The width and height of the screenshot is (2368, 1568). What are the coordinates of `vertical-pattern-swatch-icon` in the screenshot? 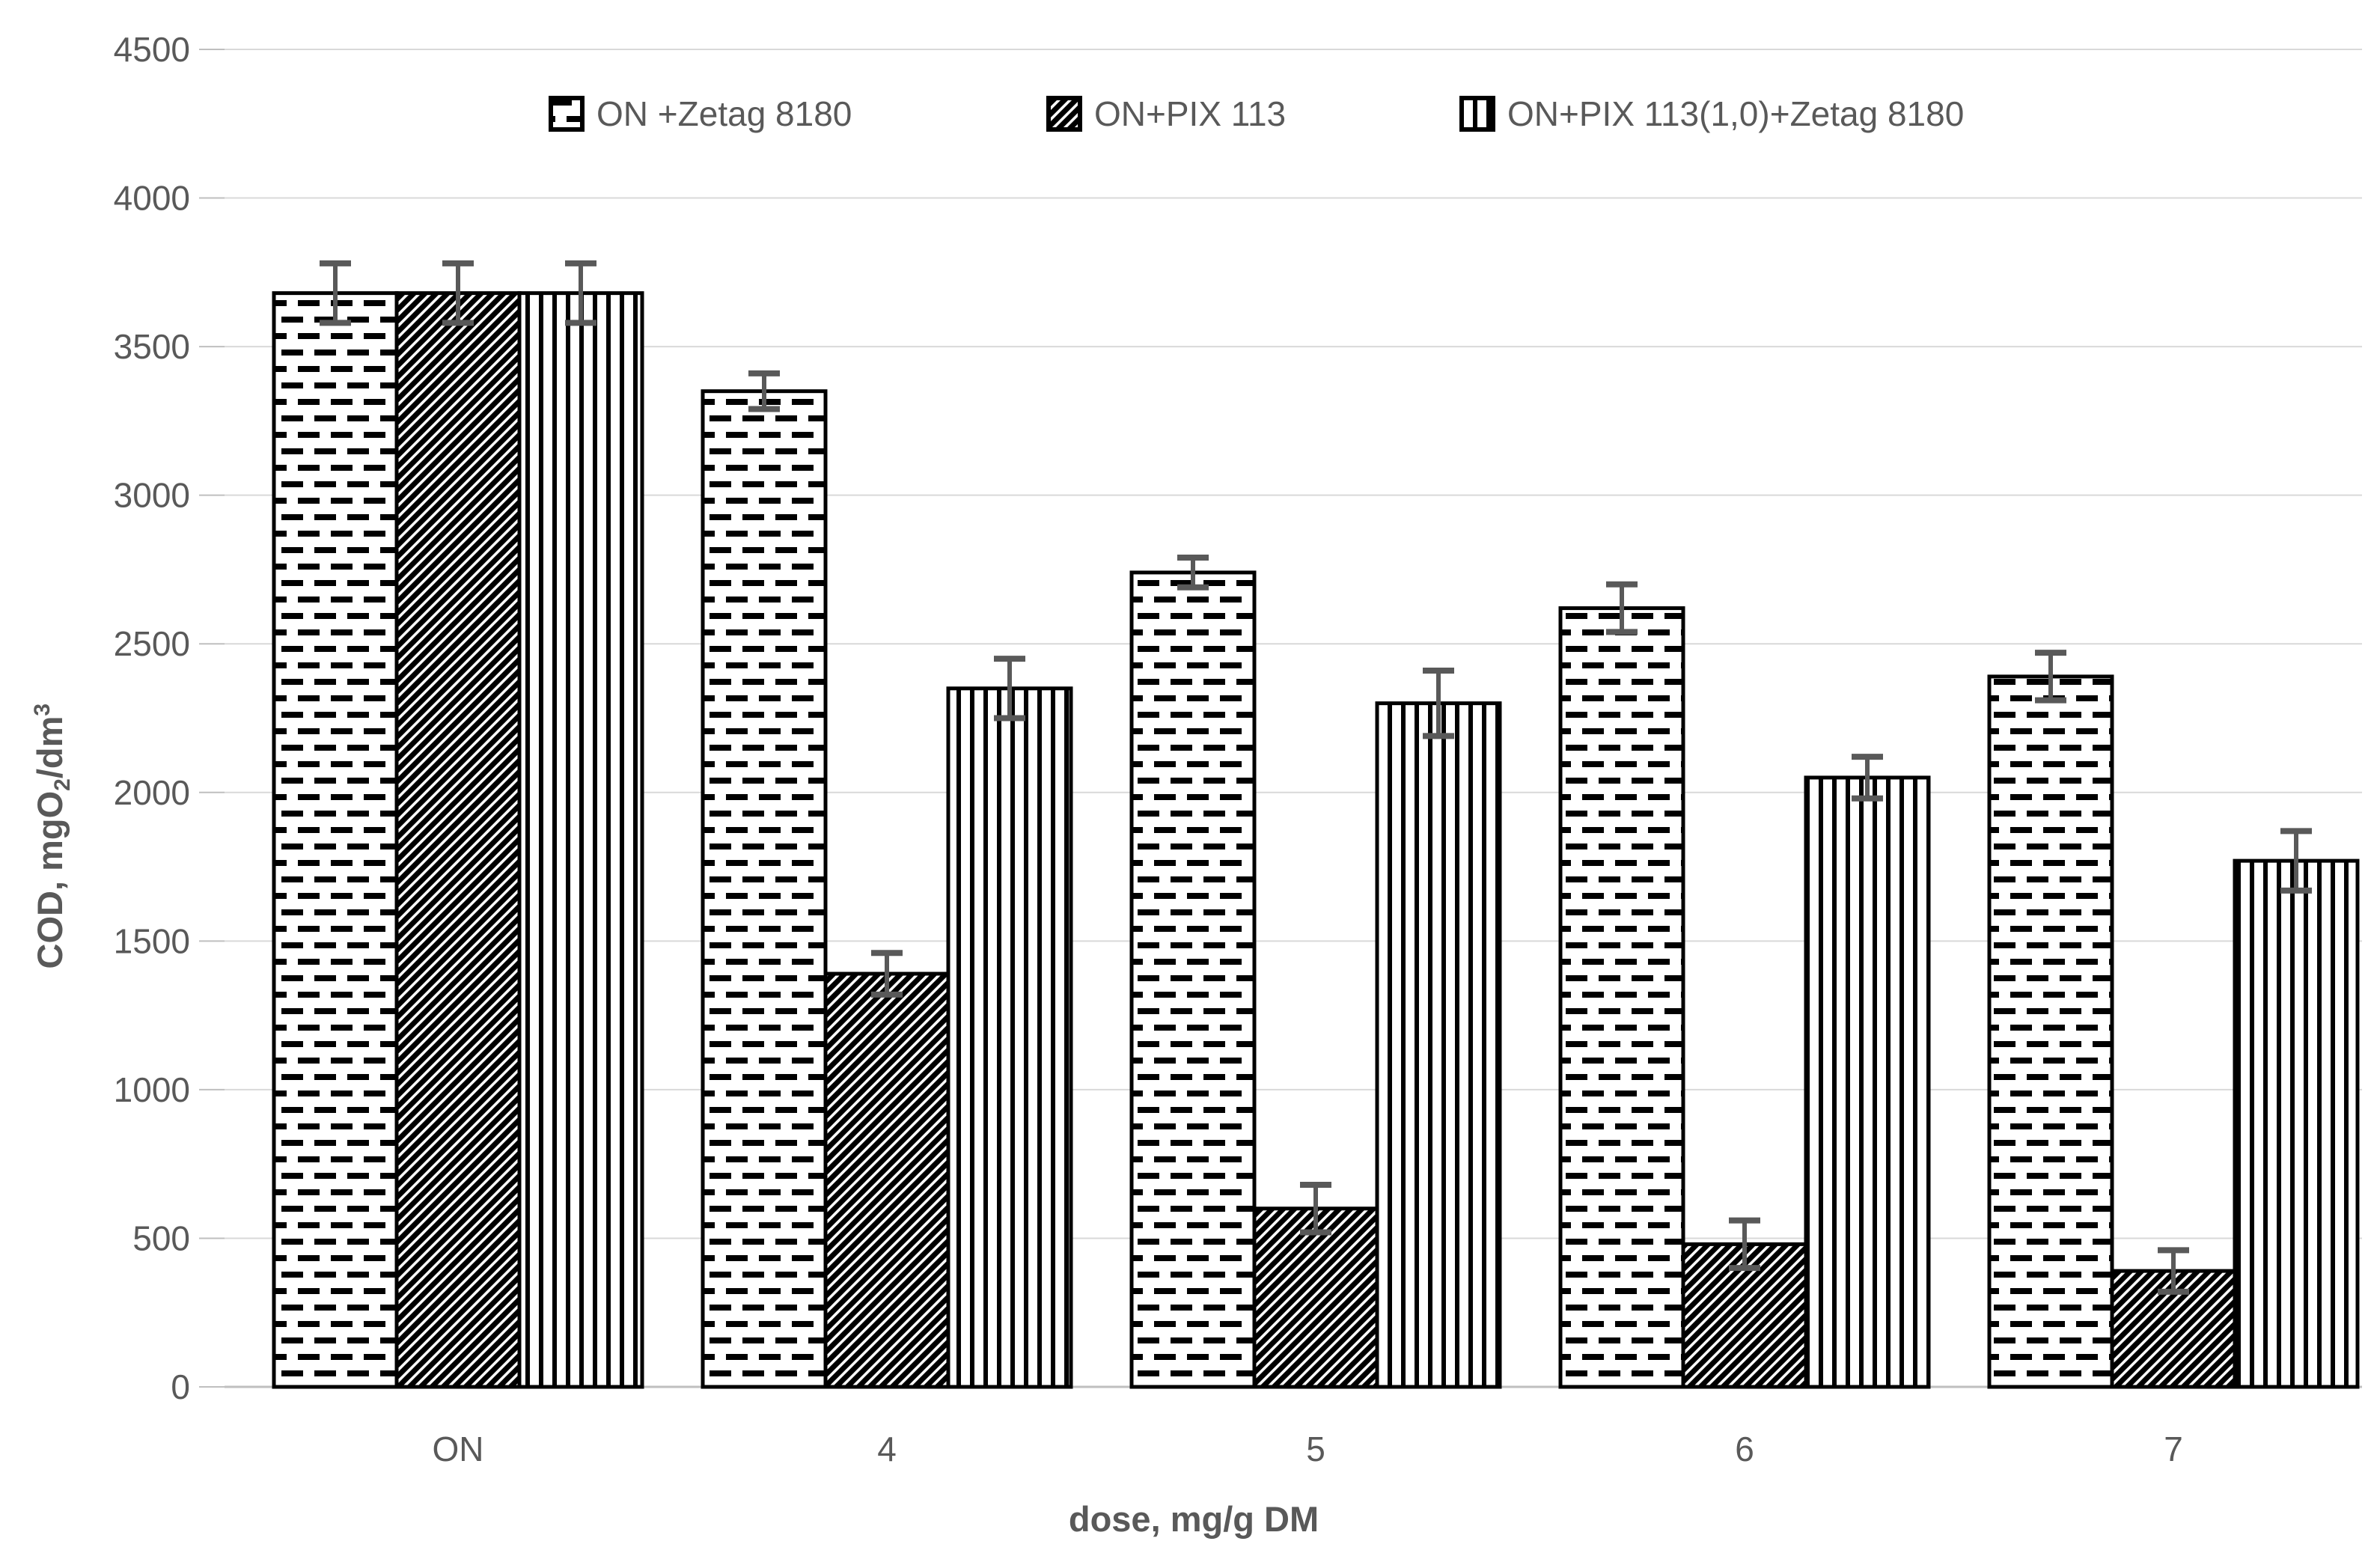 It's located at (1477, 114).